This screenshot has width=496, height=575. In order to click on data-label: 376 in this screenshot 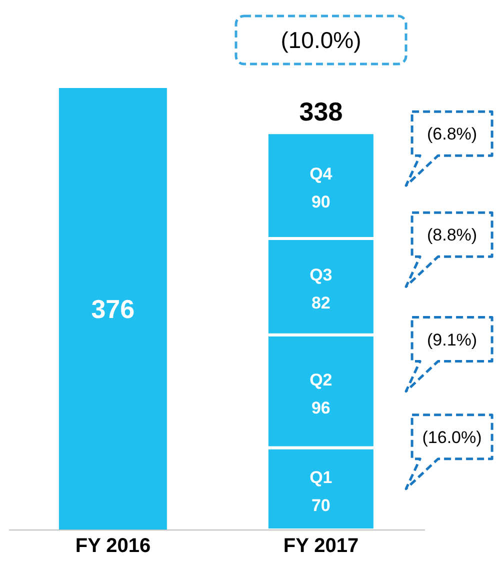, I will do `click(113, 309)`.